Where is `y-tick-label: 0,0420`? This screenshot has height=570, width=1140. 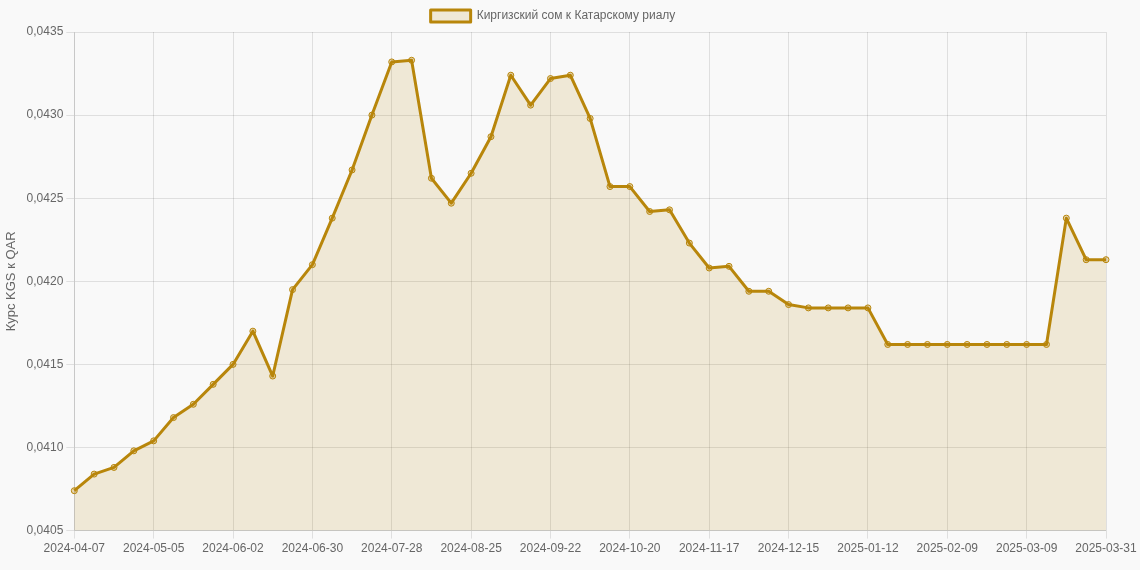 y-tick-label: 0,0420 is located at coordinates (45, 280).